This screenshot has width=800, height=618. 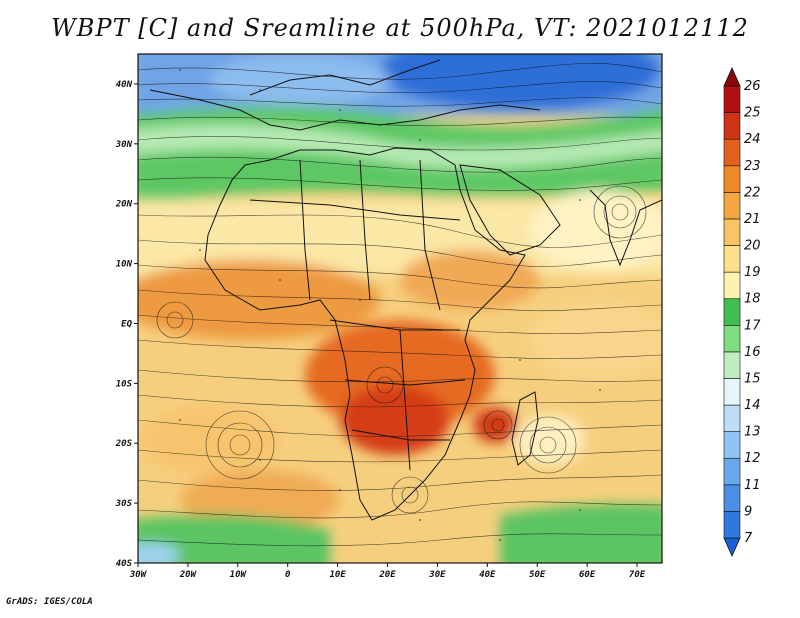 I want to click on latitude-axis: 40N 30N 20N 10N EQ 10S 20S 30S 40S, so click(x=126, y=324).